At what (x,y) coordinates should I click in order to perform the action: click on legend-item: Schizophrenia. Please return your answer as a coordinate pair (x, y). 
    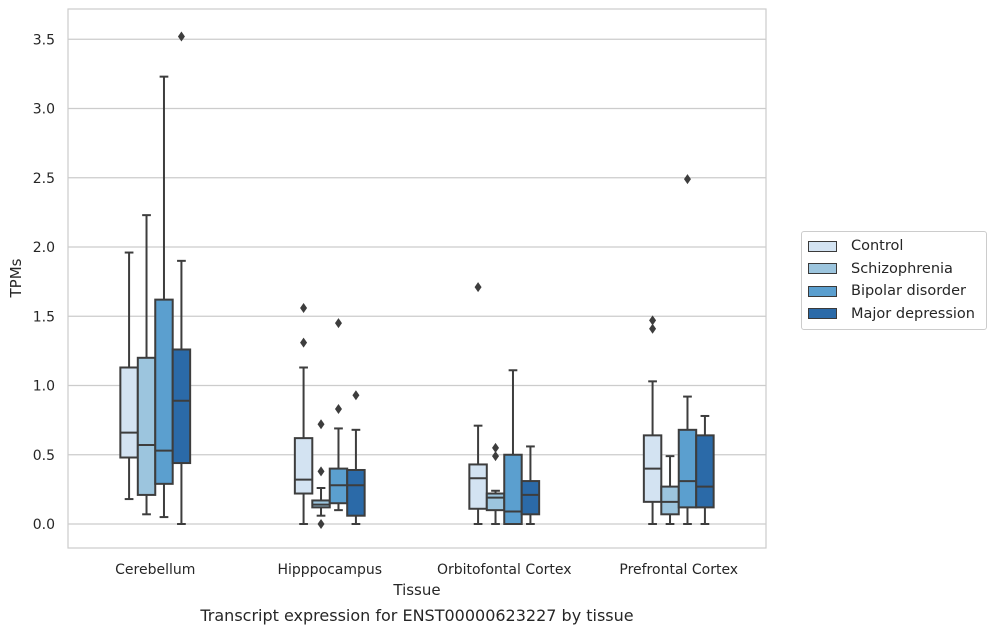
    Looking at the image, I should click on (894, 269).